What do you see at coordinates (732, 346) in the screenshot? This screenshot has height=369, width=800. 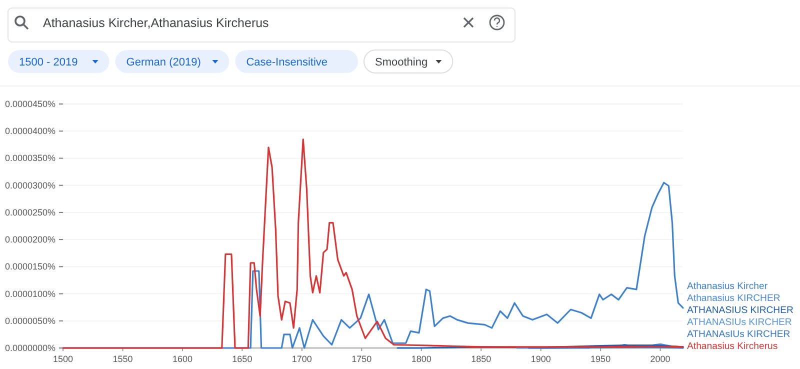 I see `series-label: Athanasius Kircherus` at bounding box center [732, 346].